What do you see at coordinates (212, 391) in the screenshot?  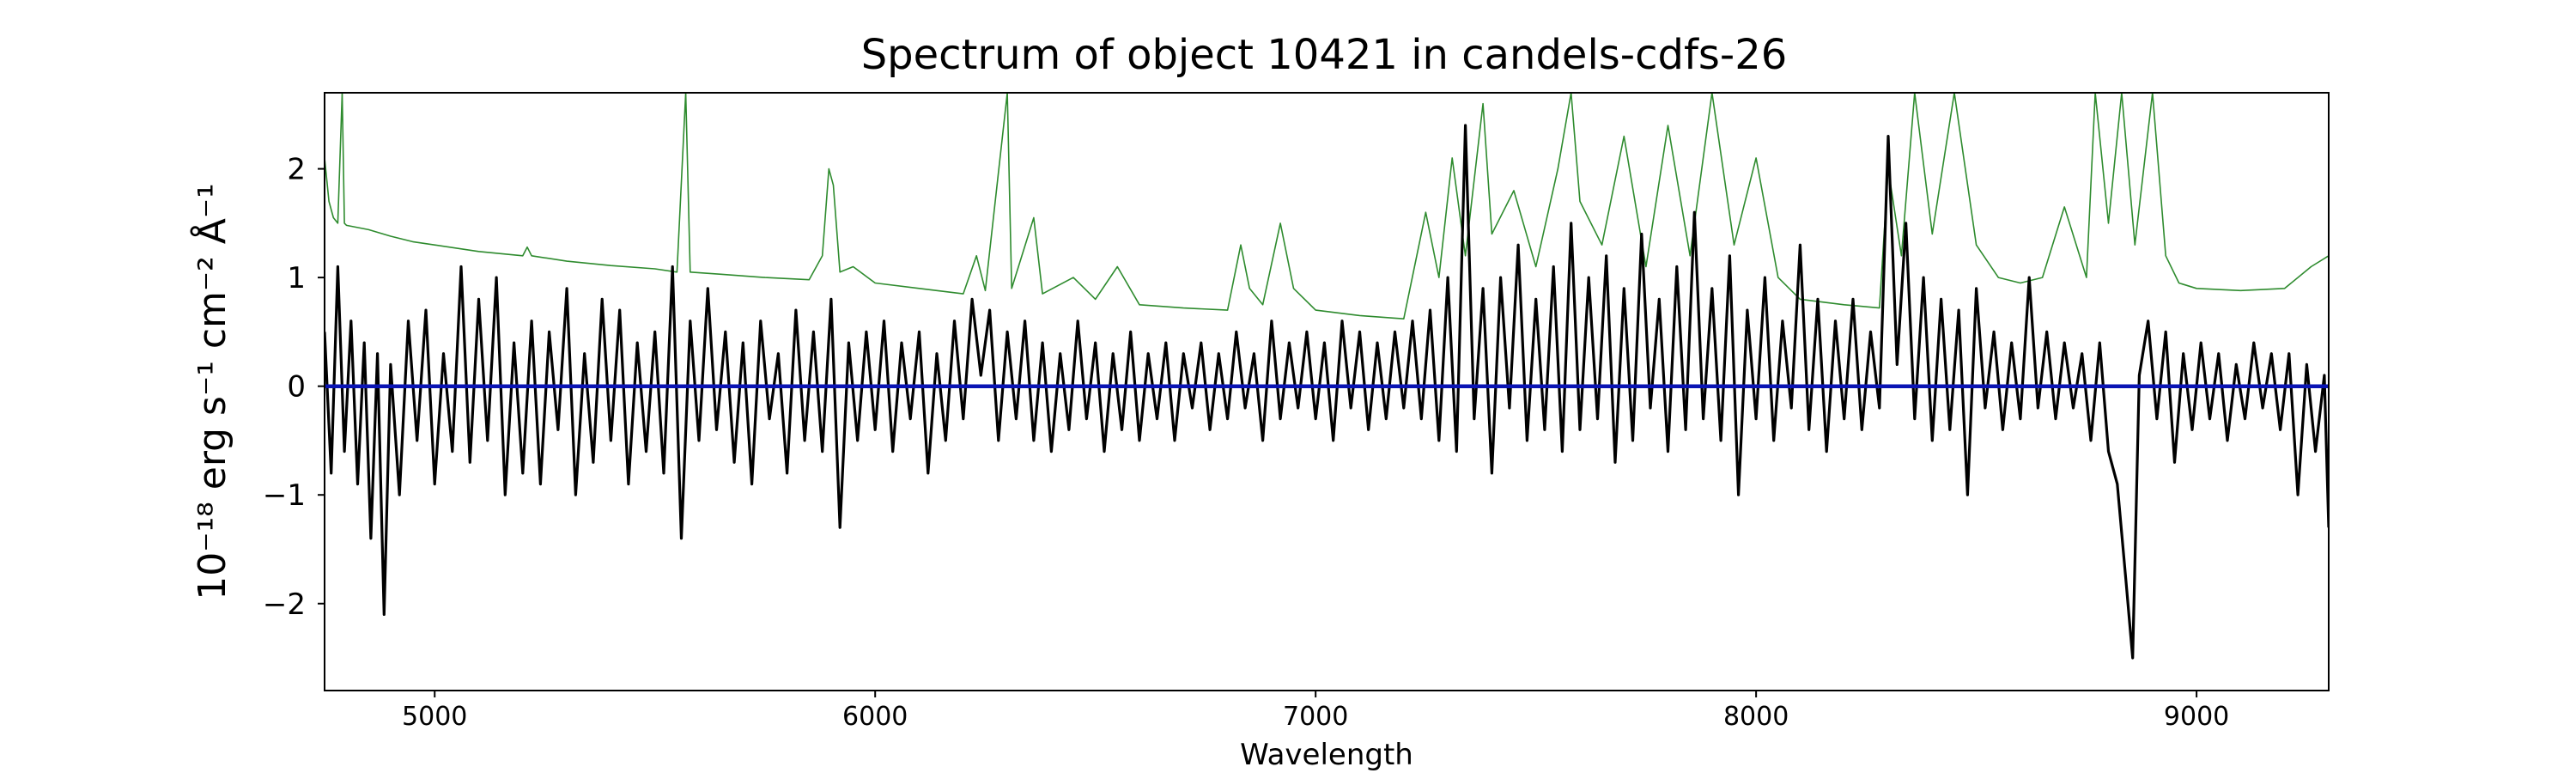 I see `y-axis-label: 10⁻¹⁸ erg s⁻¹ cm⁻² Å⁻¹` at bounding box center [212, 391].